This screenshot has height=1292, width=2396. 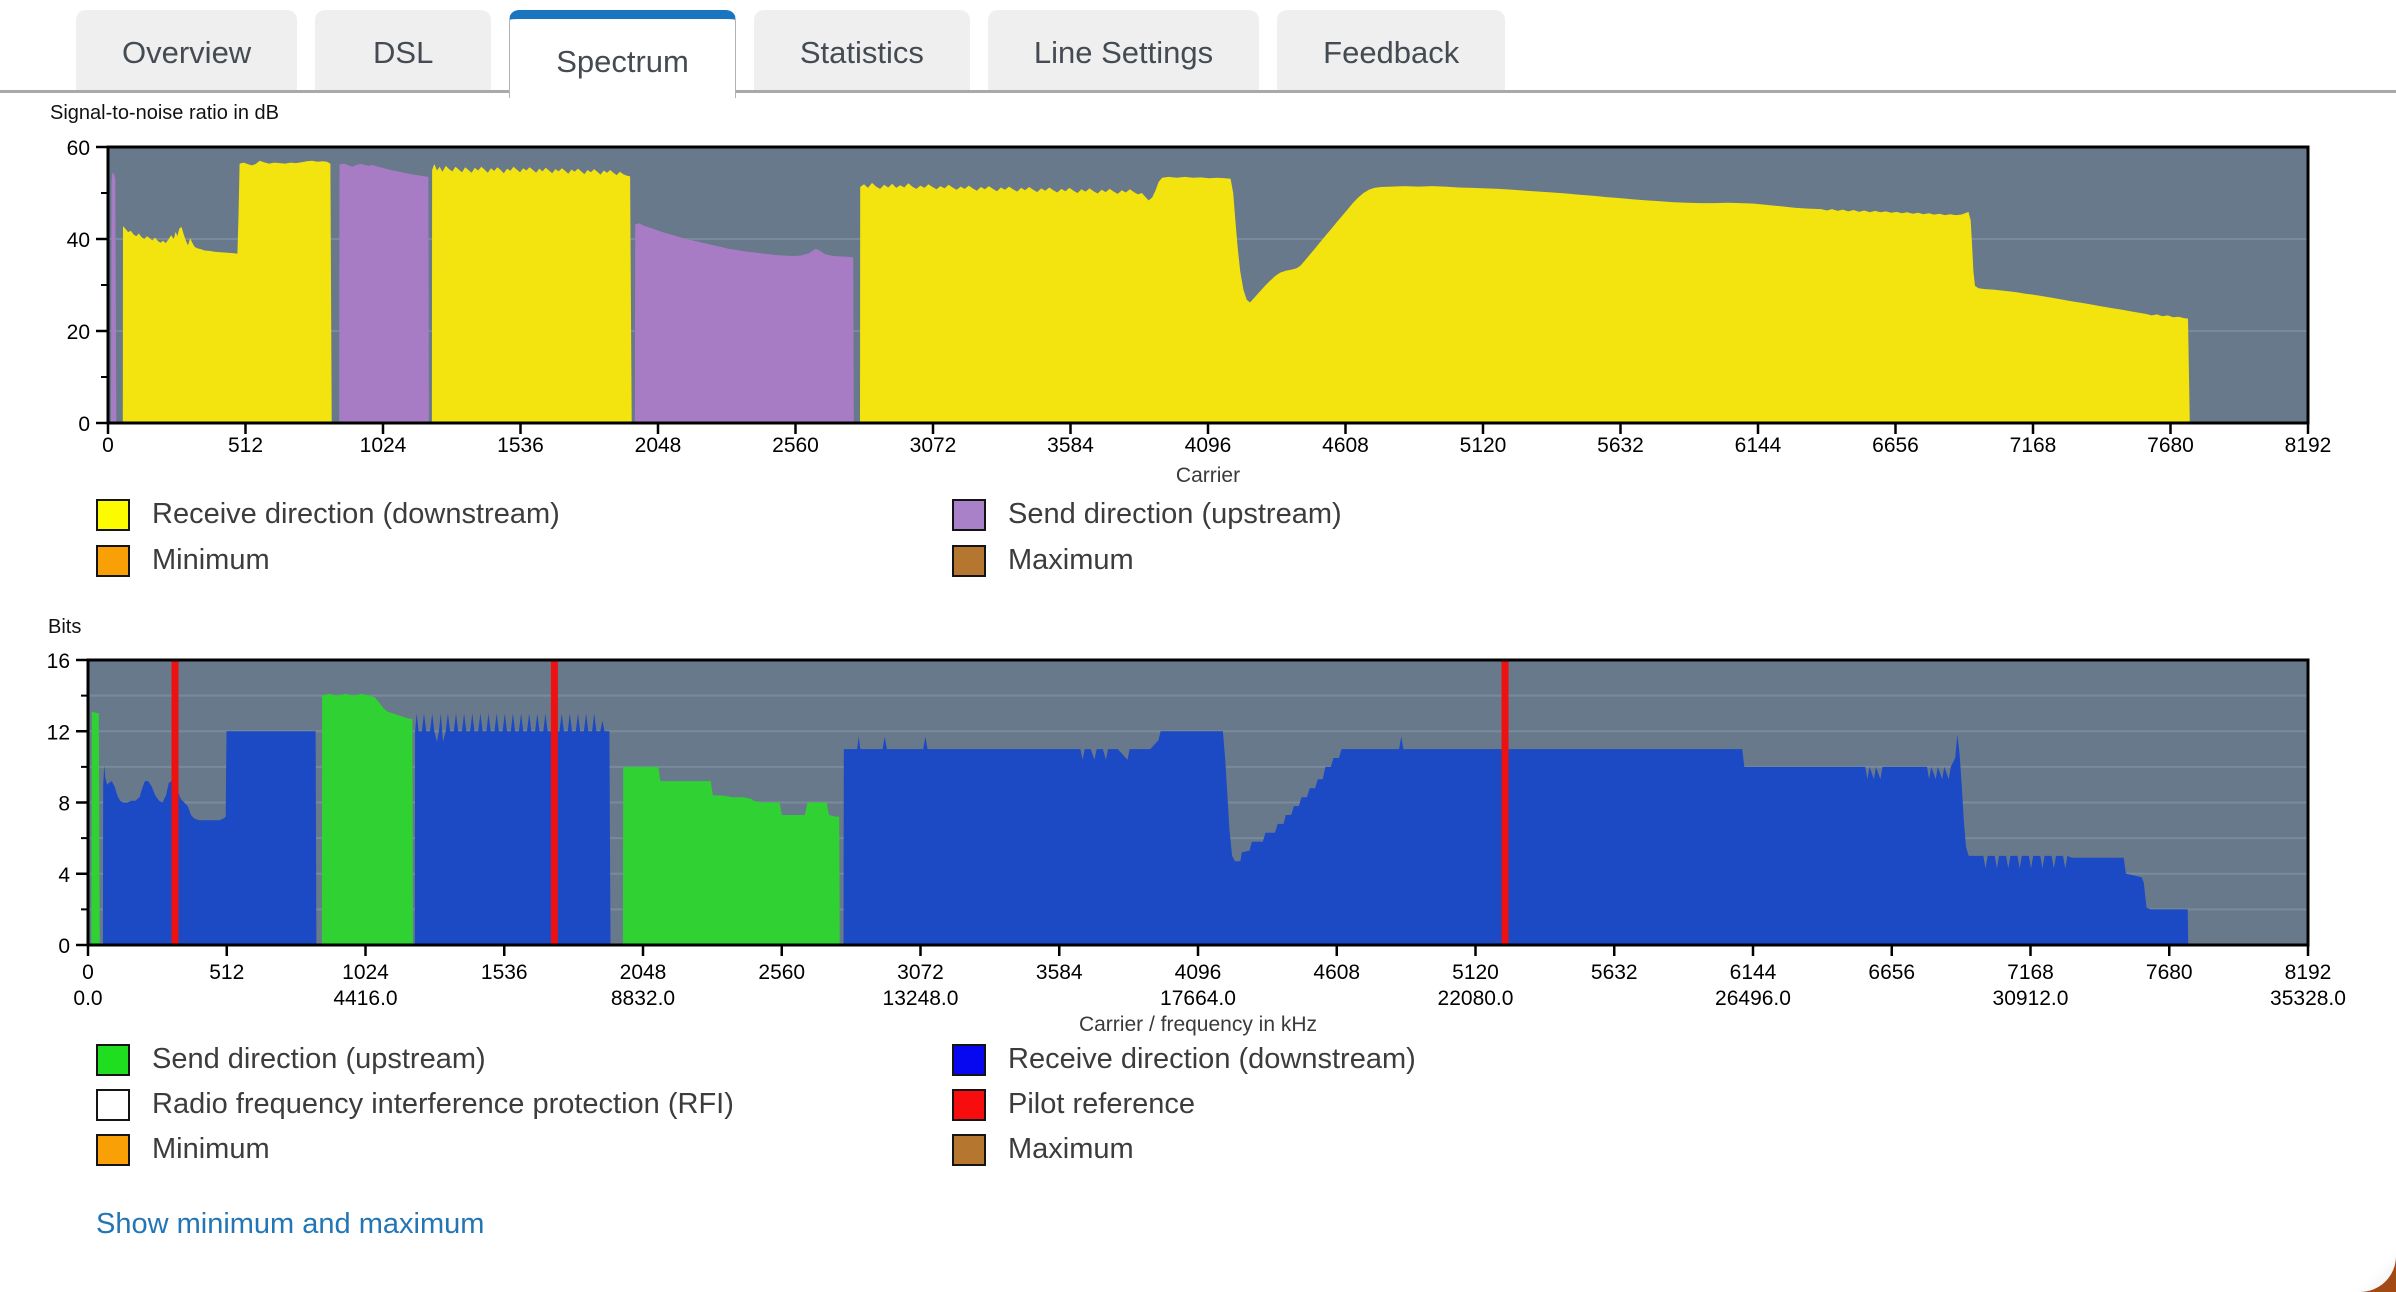 I want to click on tab-statistics-label: Statistics, so click(x=861, y=52).